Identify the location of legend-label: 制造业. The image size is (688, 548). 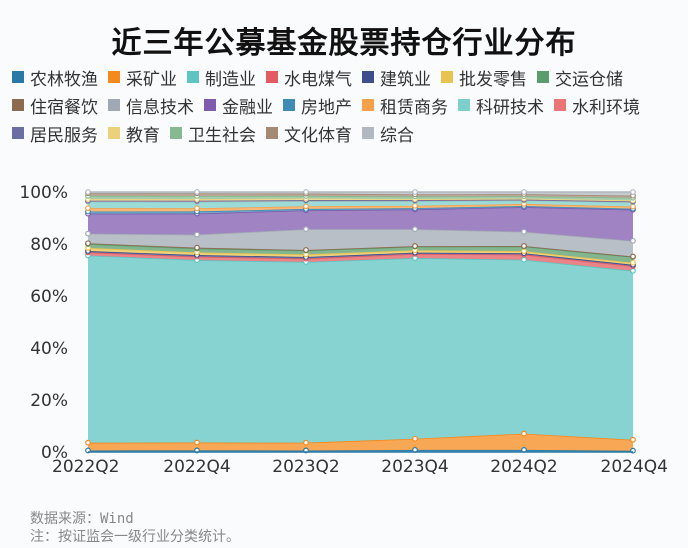
(230, 79).